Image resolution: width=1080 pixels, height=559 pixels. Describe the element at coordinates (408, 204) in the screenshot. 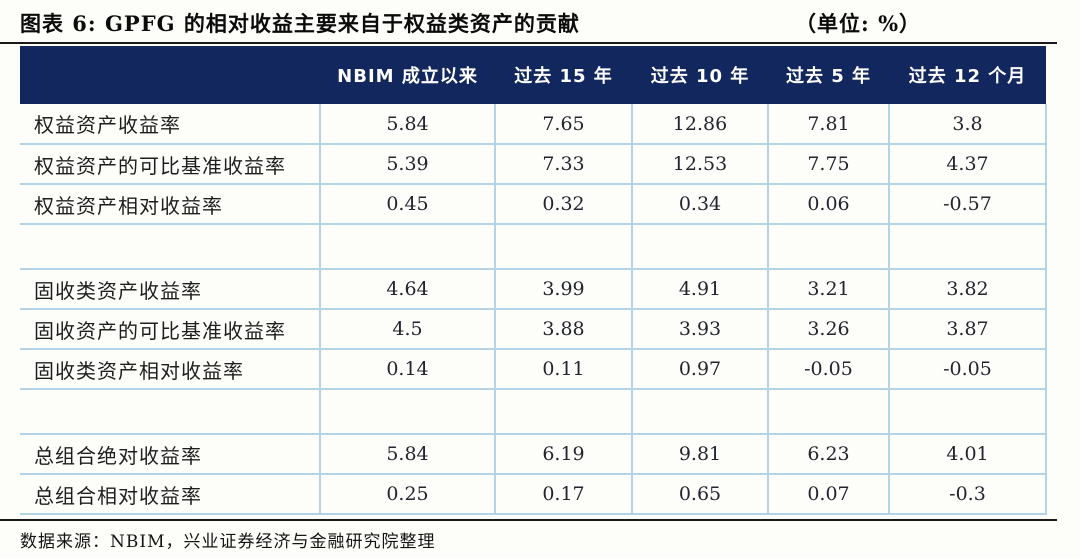

I see `value-cell: 0.45` at that location.